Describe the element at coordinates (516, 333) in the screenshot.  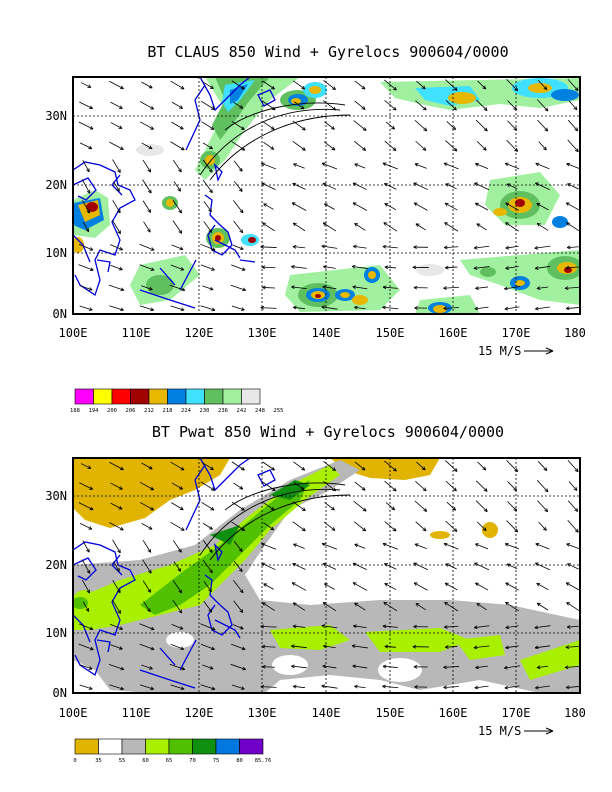
I see `x-tick-label: 170E` at that location.